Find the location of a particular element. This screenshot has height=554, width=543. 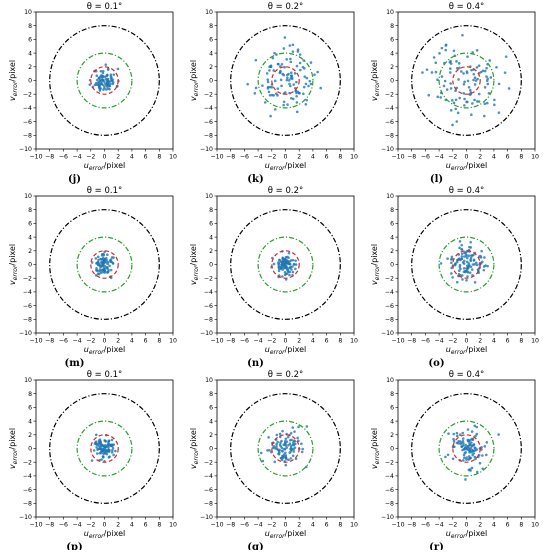

x-tick-label: 6 is located at coordinates (146, 157).